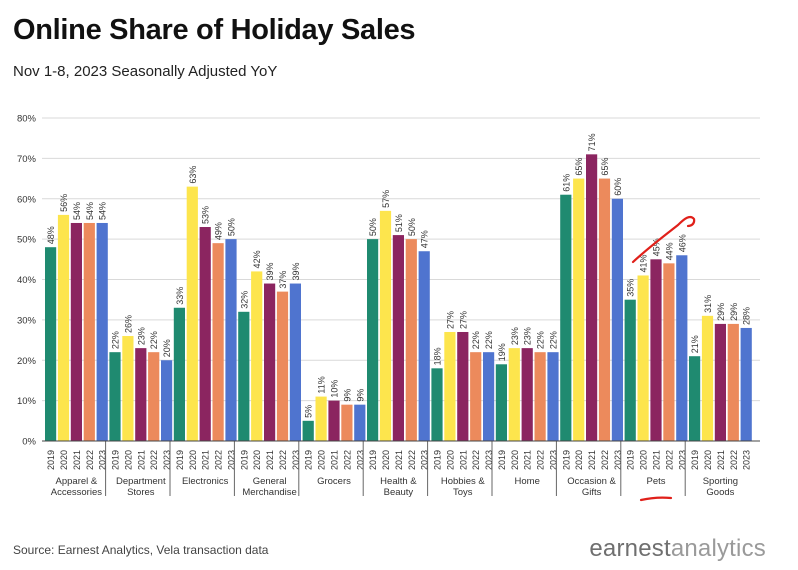 This screenshot has height=570, width=798. I want to click on data-label: 21%, so click(695, 344).